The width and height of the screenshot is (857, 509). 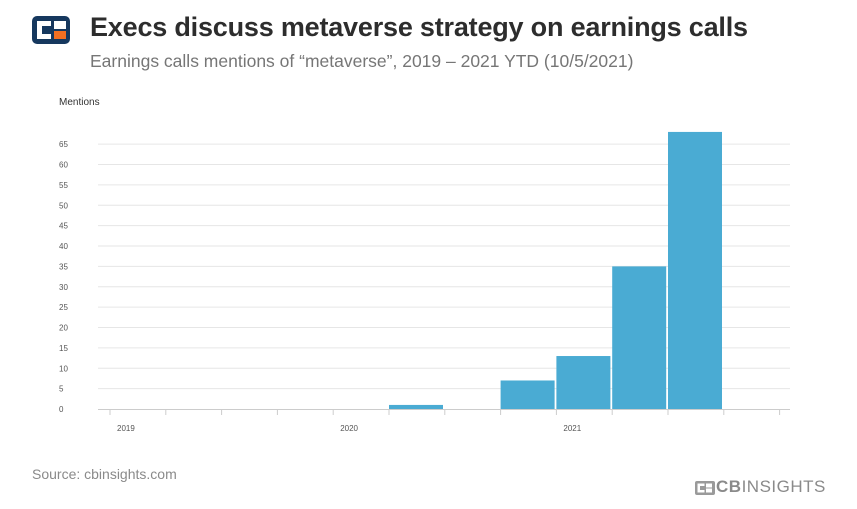 I want to click on y-tick-label: 55, so click(x=63, y=185).